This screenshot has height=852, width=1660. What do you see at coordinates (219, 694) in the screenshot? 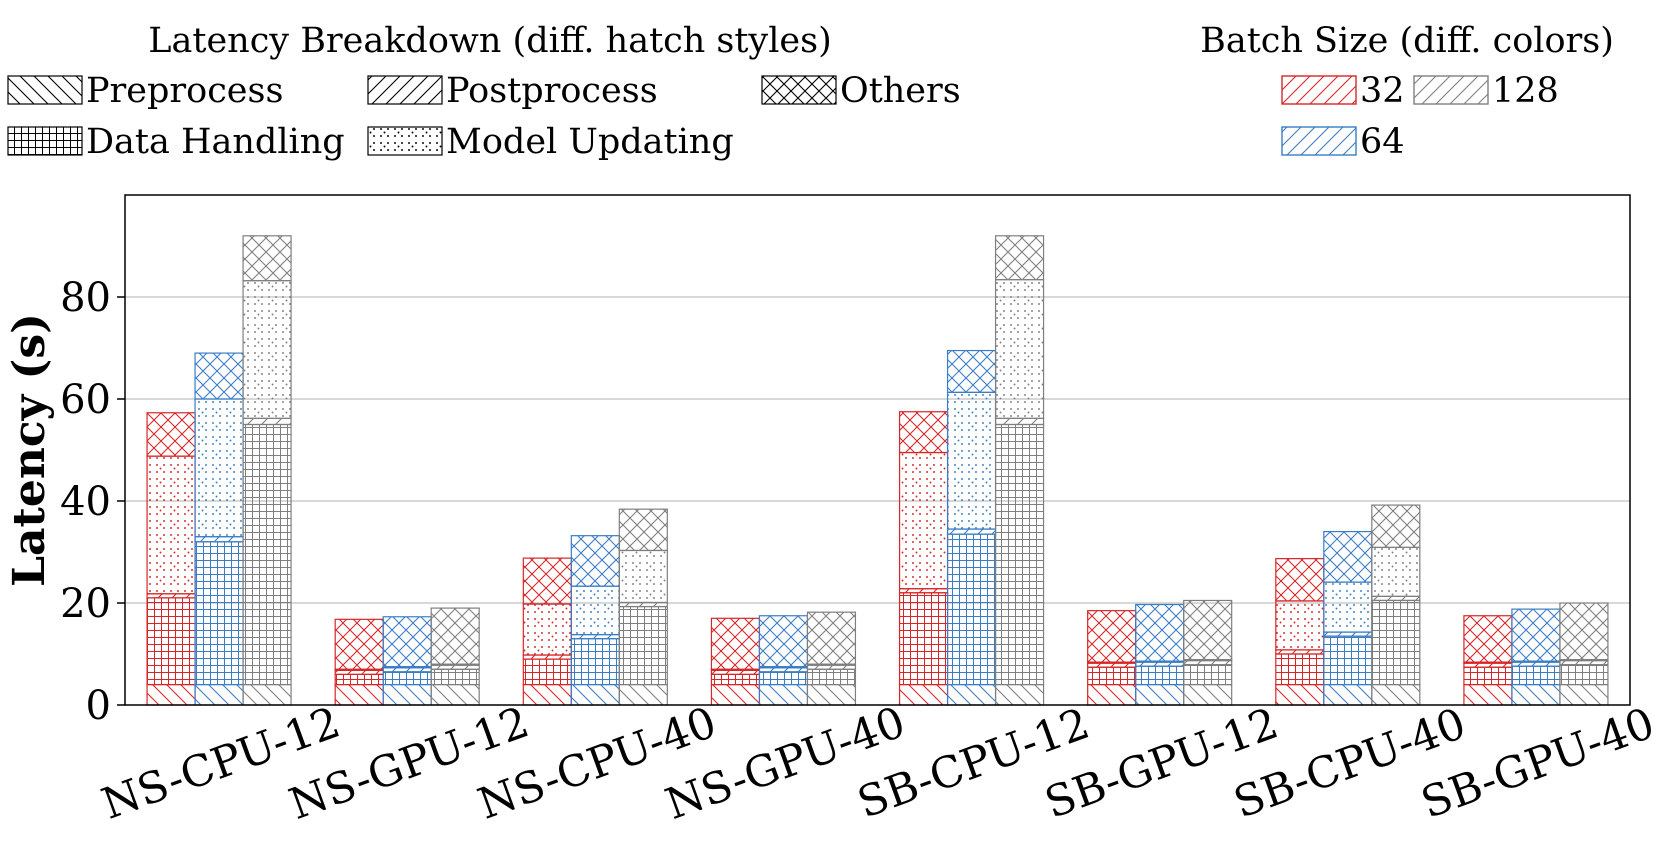
I see `bar-ns-cpu-12-b64-preprocess` at bounding box center [219, 694].